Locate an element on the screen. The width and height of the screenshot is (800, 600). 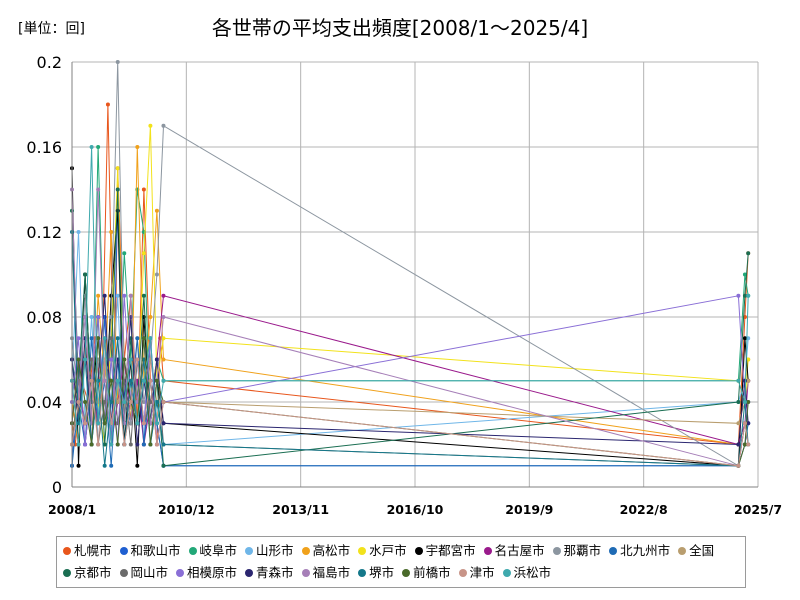
legend-item: 岐阜市 is located at coordinates (213, 551).